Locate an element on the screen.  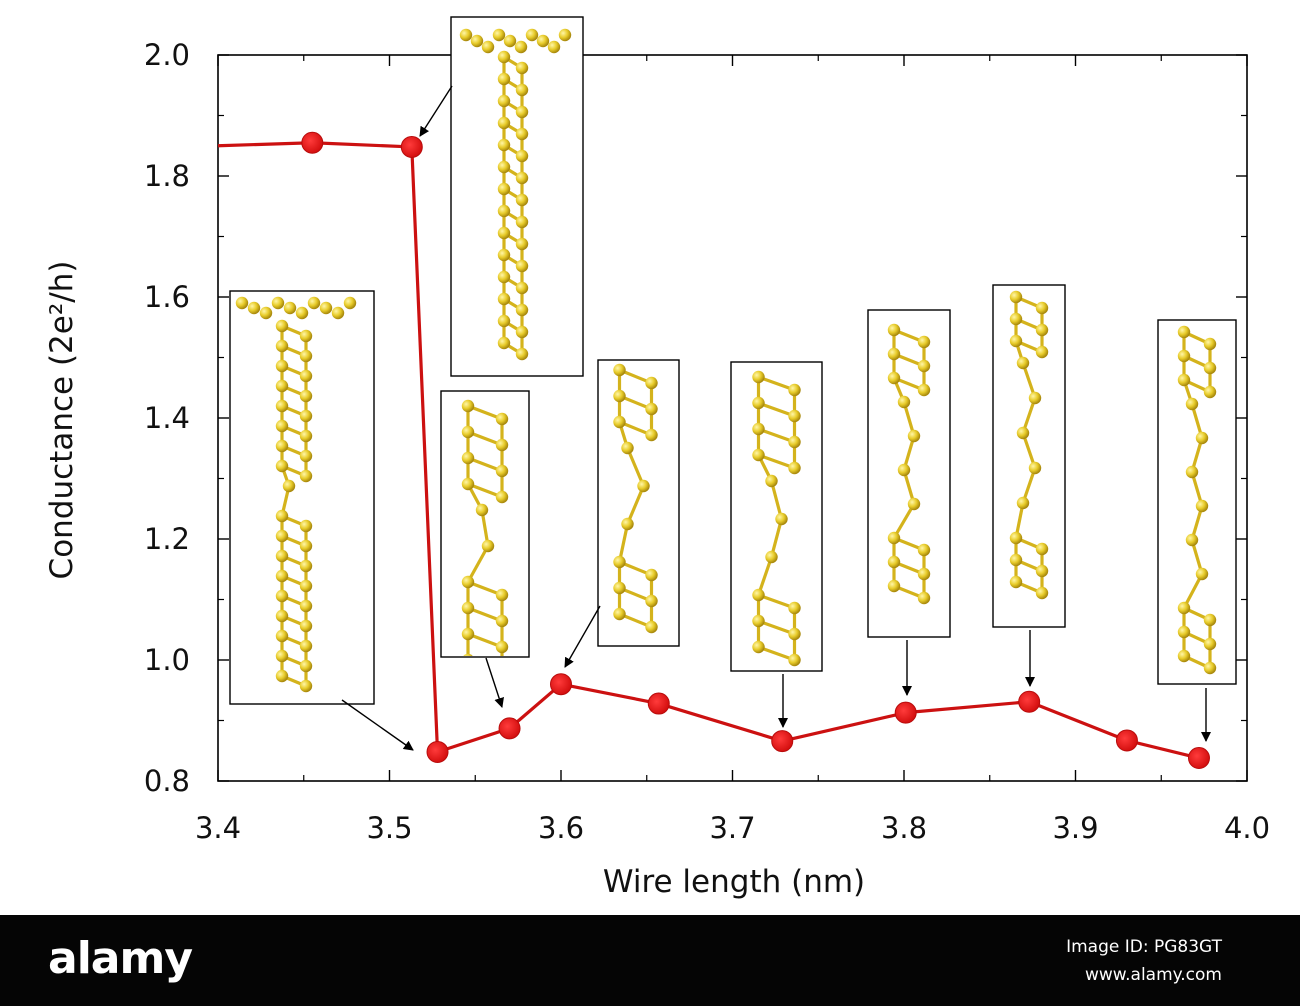
y-tick-label: 1.2 is located at coordinates (167, 539).